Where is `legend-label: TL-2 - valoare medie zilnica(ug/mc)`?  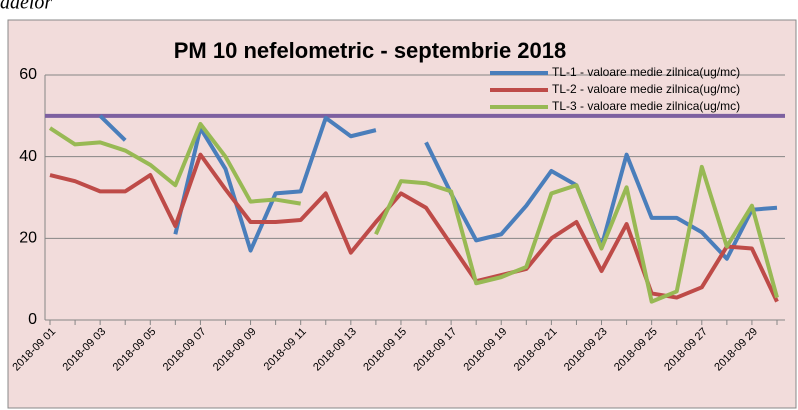
legend-label: TL-2 - valoare medie zilnica(ug/mc) is located at coordinates (646, 89).